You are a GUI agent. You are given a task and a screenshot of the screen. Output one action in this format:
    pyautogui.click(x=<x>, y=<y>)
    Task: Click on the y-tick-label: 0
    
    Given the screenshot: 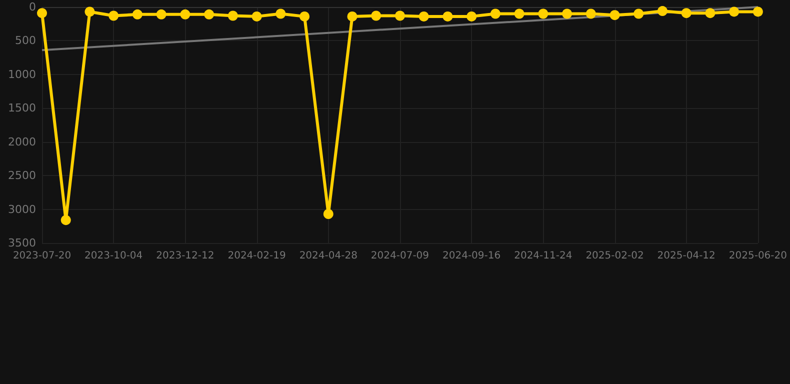 What is the action you would take?
    pyautogui.click(x=32, y=7)
    